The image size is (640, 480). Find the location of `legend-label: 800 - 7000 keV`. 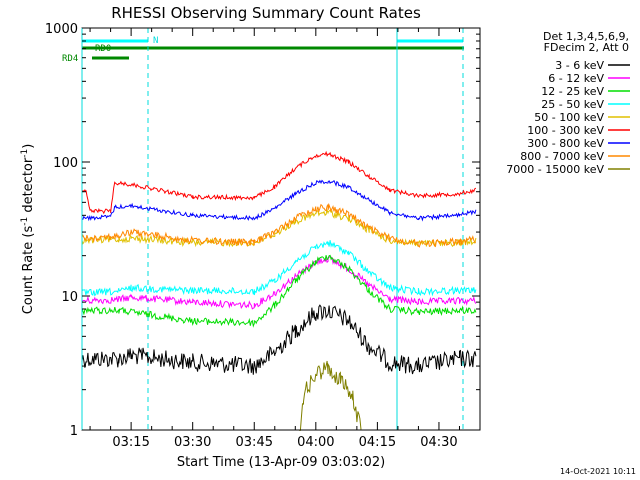

legend-label: 800 - 7000 keV is located at coordinates (562, 156).